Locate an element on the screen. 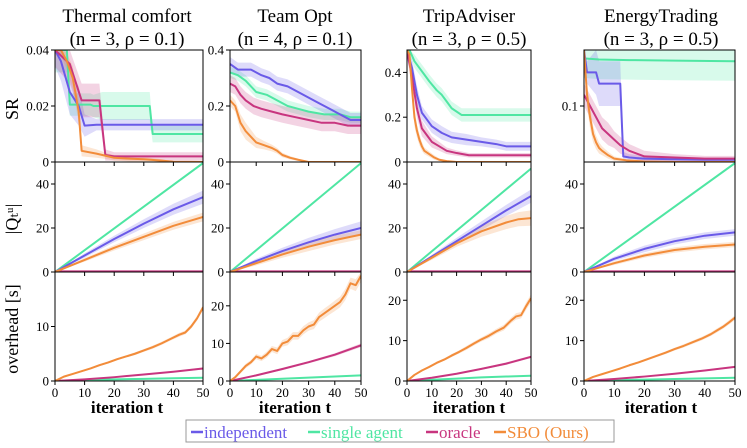 The width and height of the screenshot is (747, 448). line-sbo-ours-q-energy is located at coordinates (659, 257).